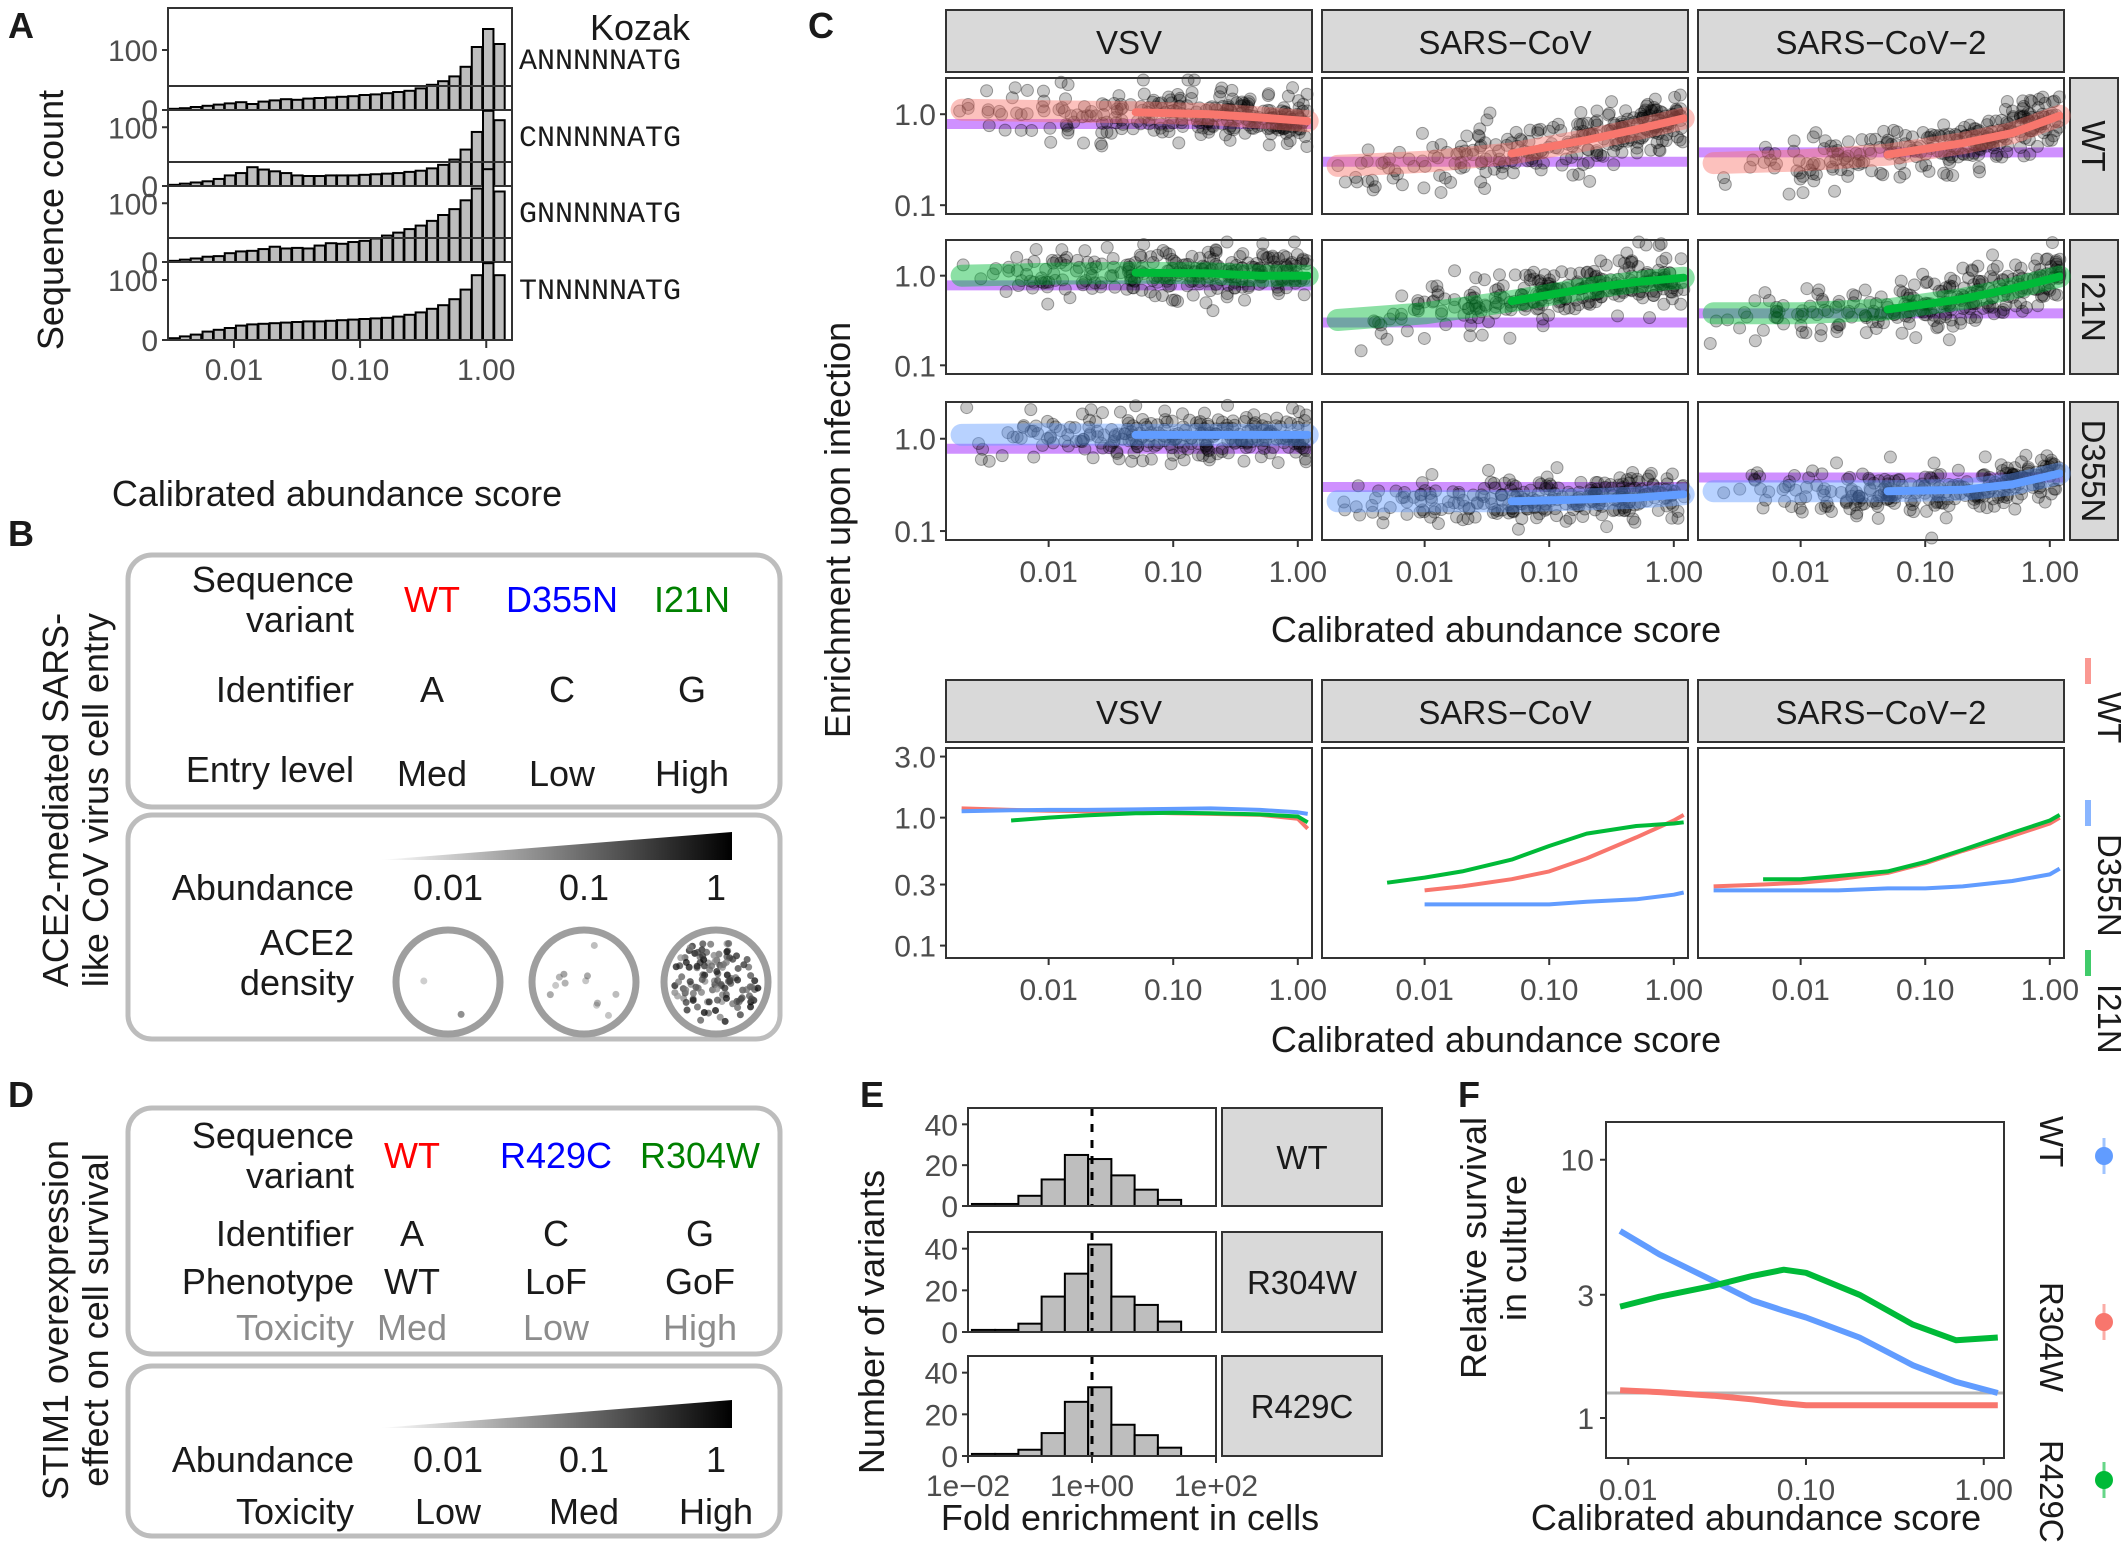 The image size is (2126, 1547). I want to click on panel-d-abundance-001: 0.01, so click(448, 1459).